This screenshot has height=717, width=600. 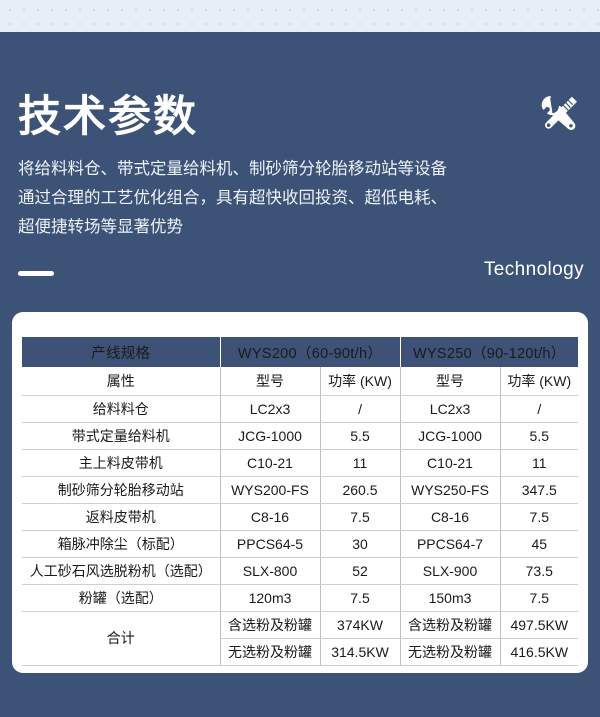 What do you see at coordinates (559, 114) in the screenshot?
I see `wrench-screwdriver-icon` at bounding box center [559, 114].